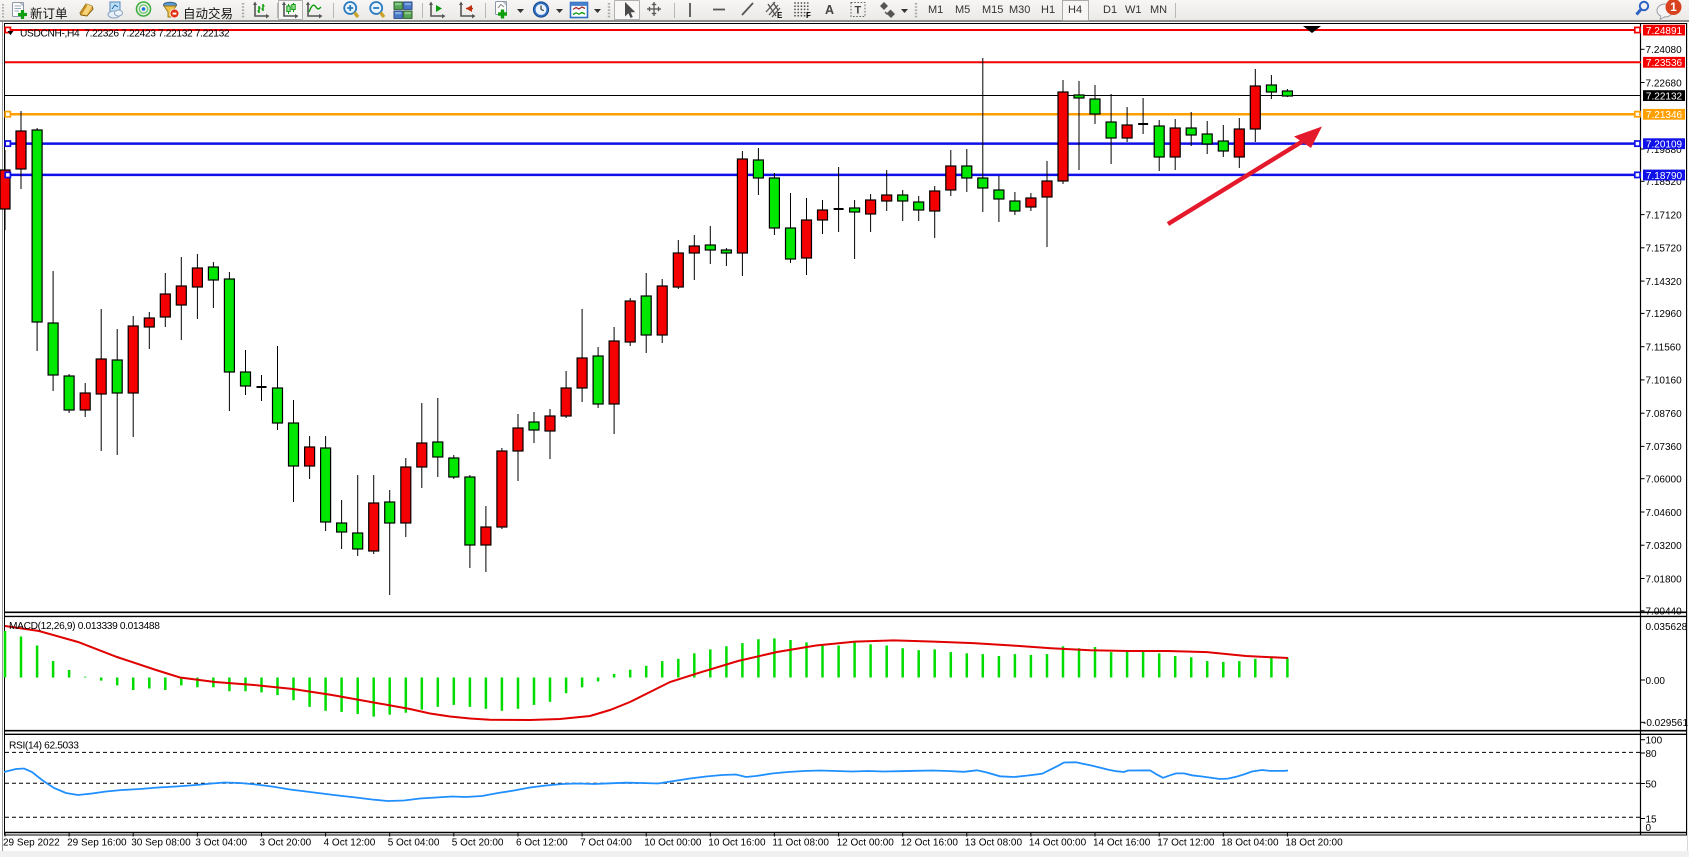  Describe the element at coordinates (1652, 784) in the screenshot. I see `svg-text: 50` at that location.